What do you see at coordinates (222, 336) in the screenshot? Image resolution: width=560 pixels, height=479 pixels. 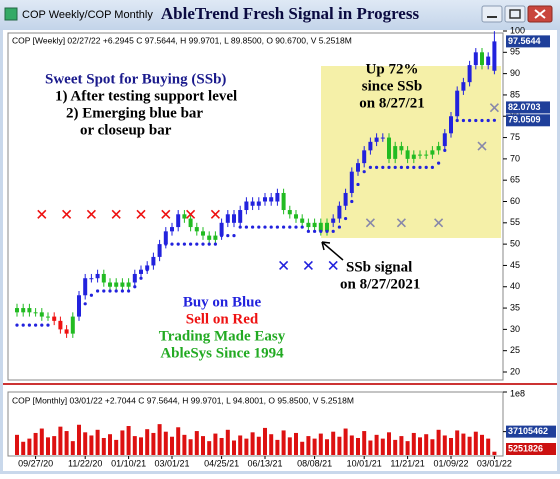 I see `annotation: Trading Made Easy` at bounding box center [222, 336].